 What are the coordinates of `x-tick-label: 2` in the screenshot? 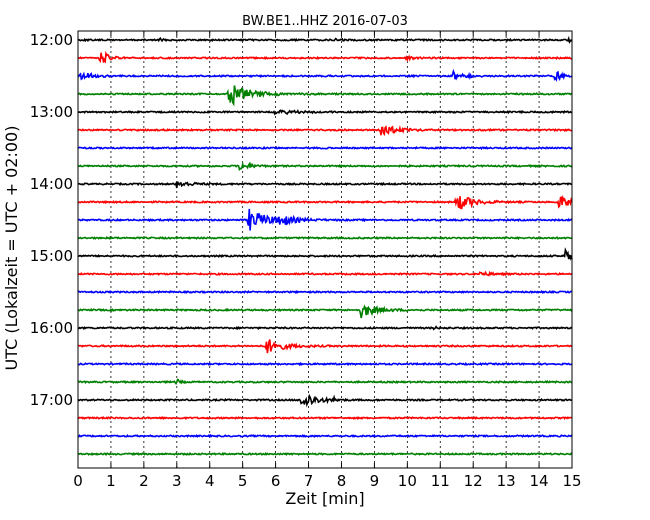 It's located at (144, 481).